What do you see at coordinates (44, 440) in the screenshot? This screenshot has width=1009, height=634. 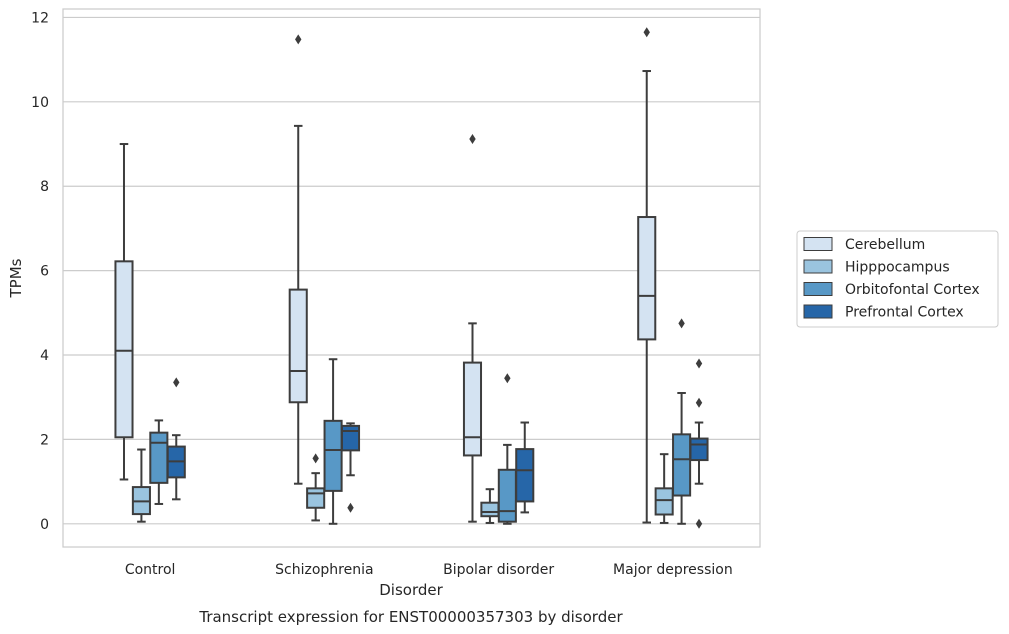 I see `y-tick-label: 2` at bounding box center [44, 440].